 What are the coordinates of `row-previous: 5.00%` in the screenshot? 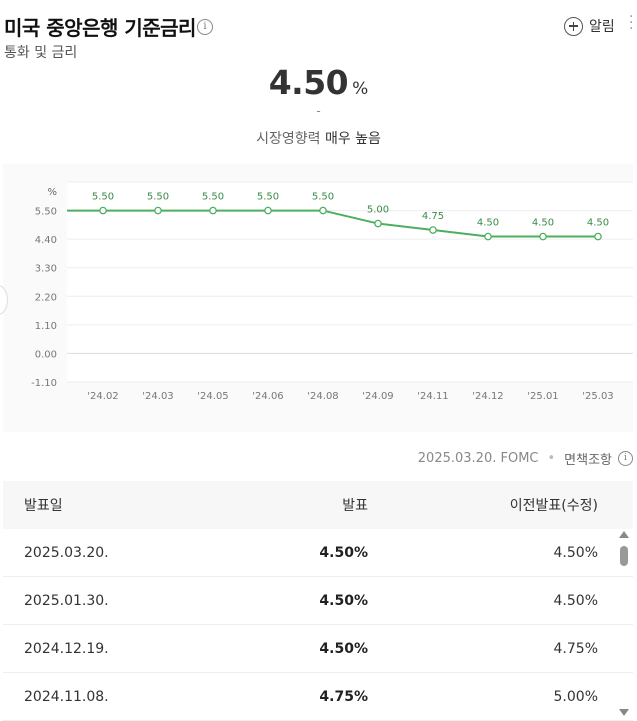 It's located at (575, 696).